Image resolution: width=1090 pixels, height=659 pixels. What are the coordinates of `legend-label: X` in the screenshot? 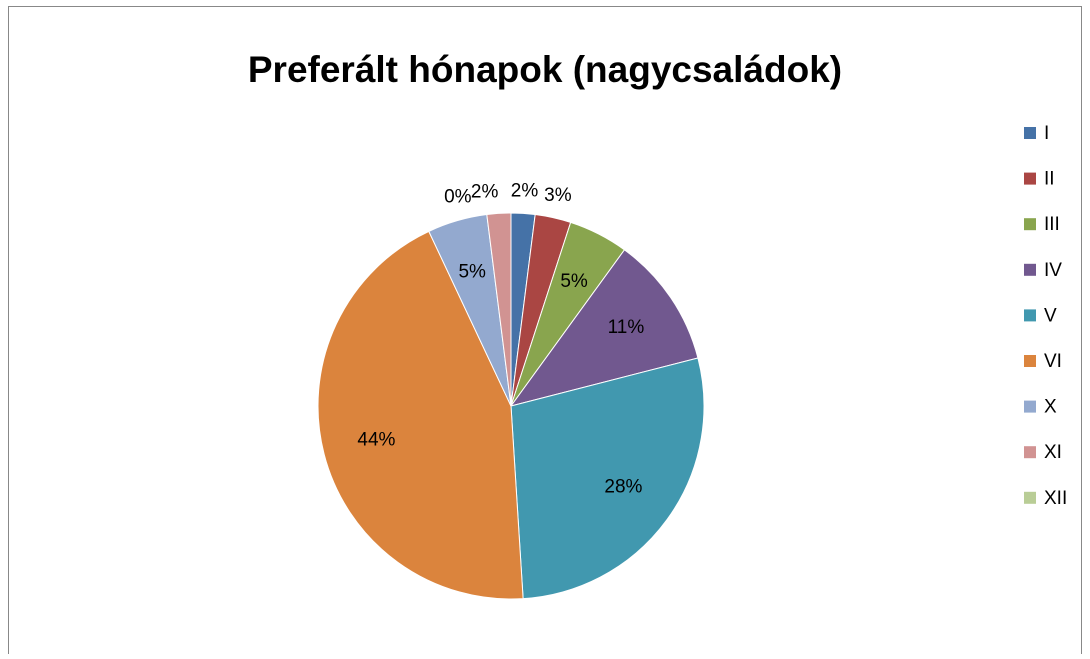 It's located at (1050, 407).